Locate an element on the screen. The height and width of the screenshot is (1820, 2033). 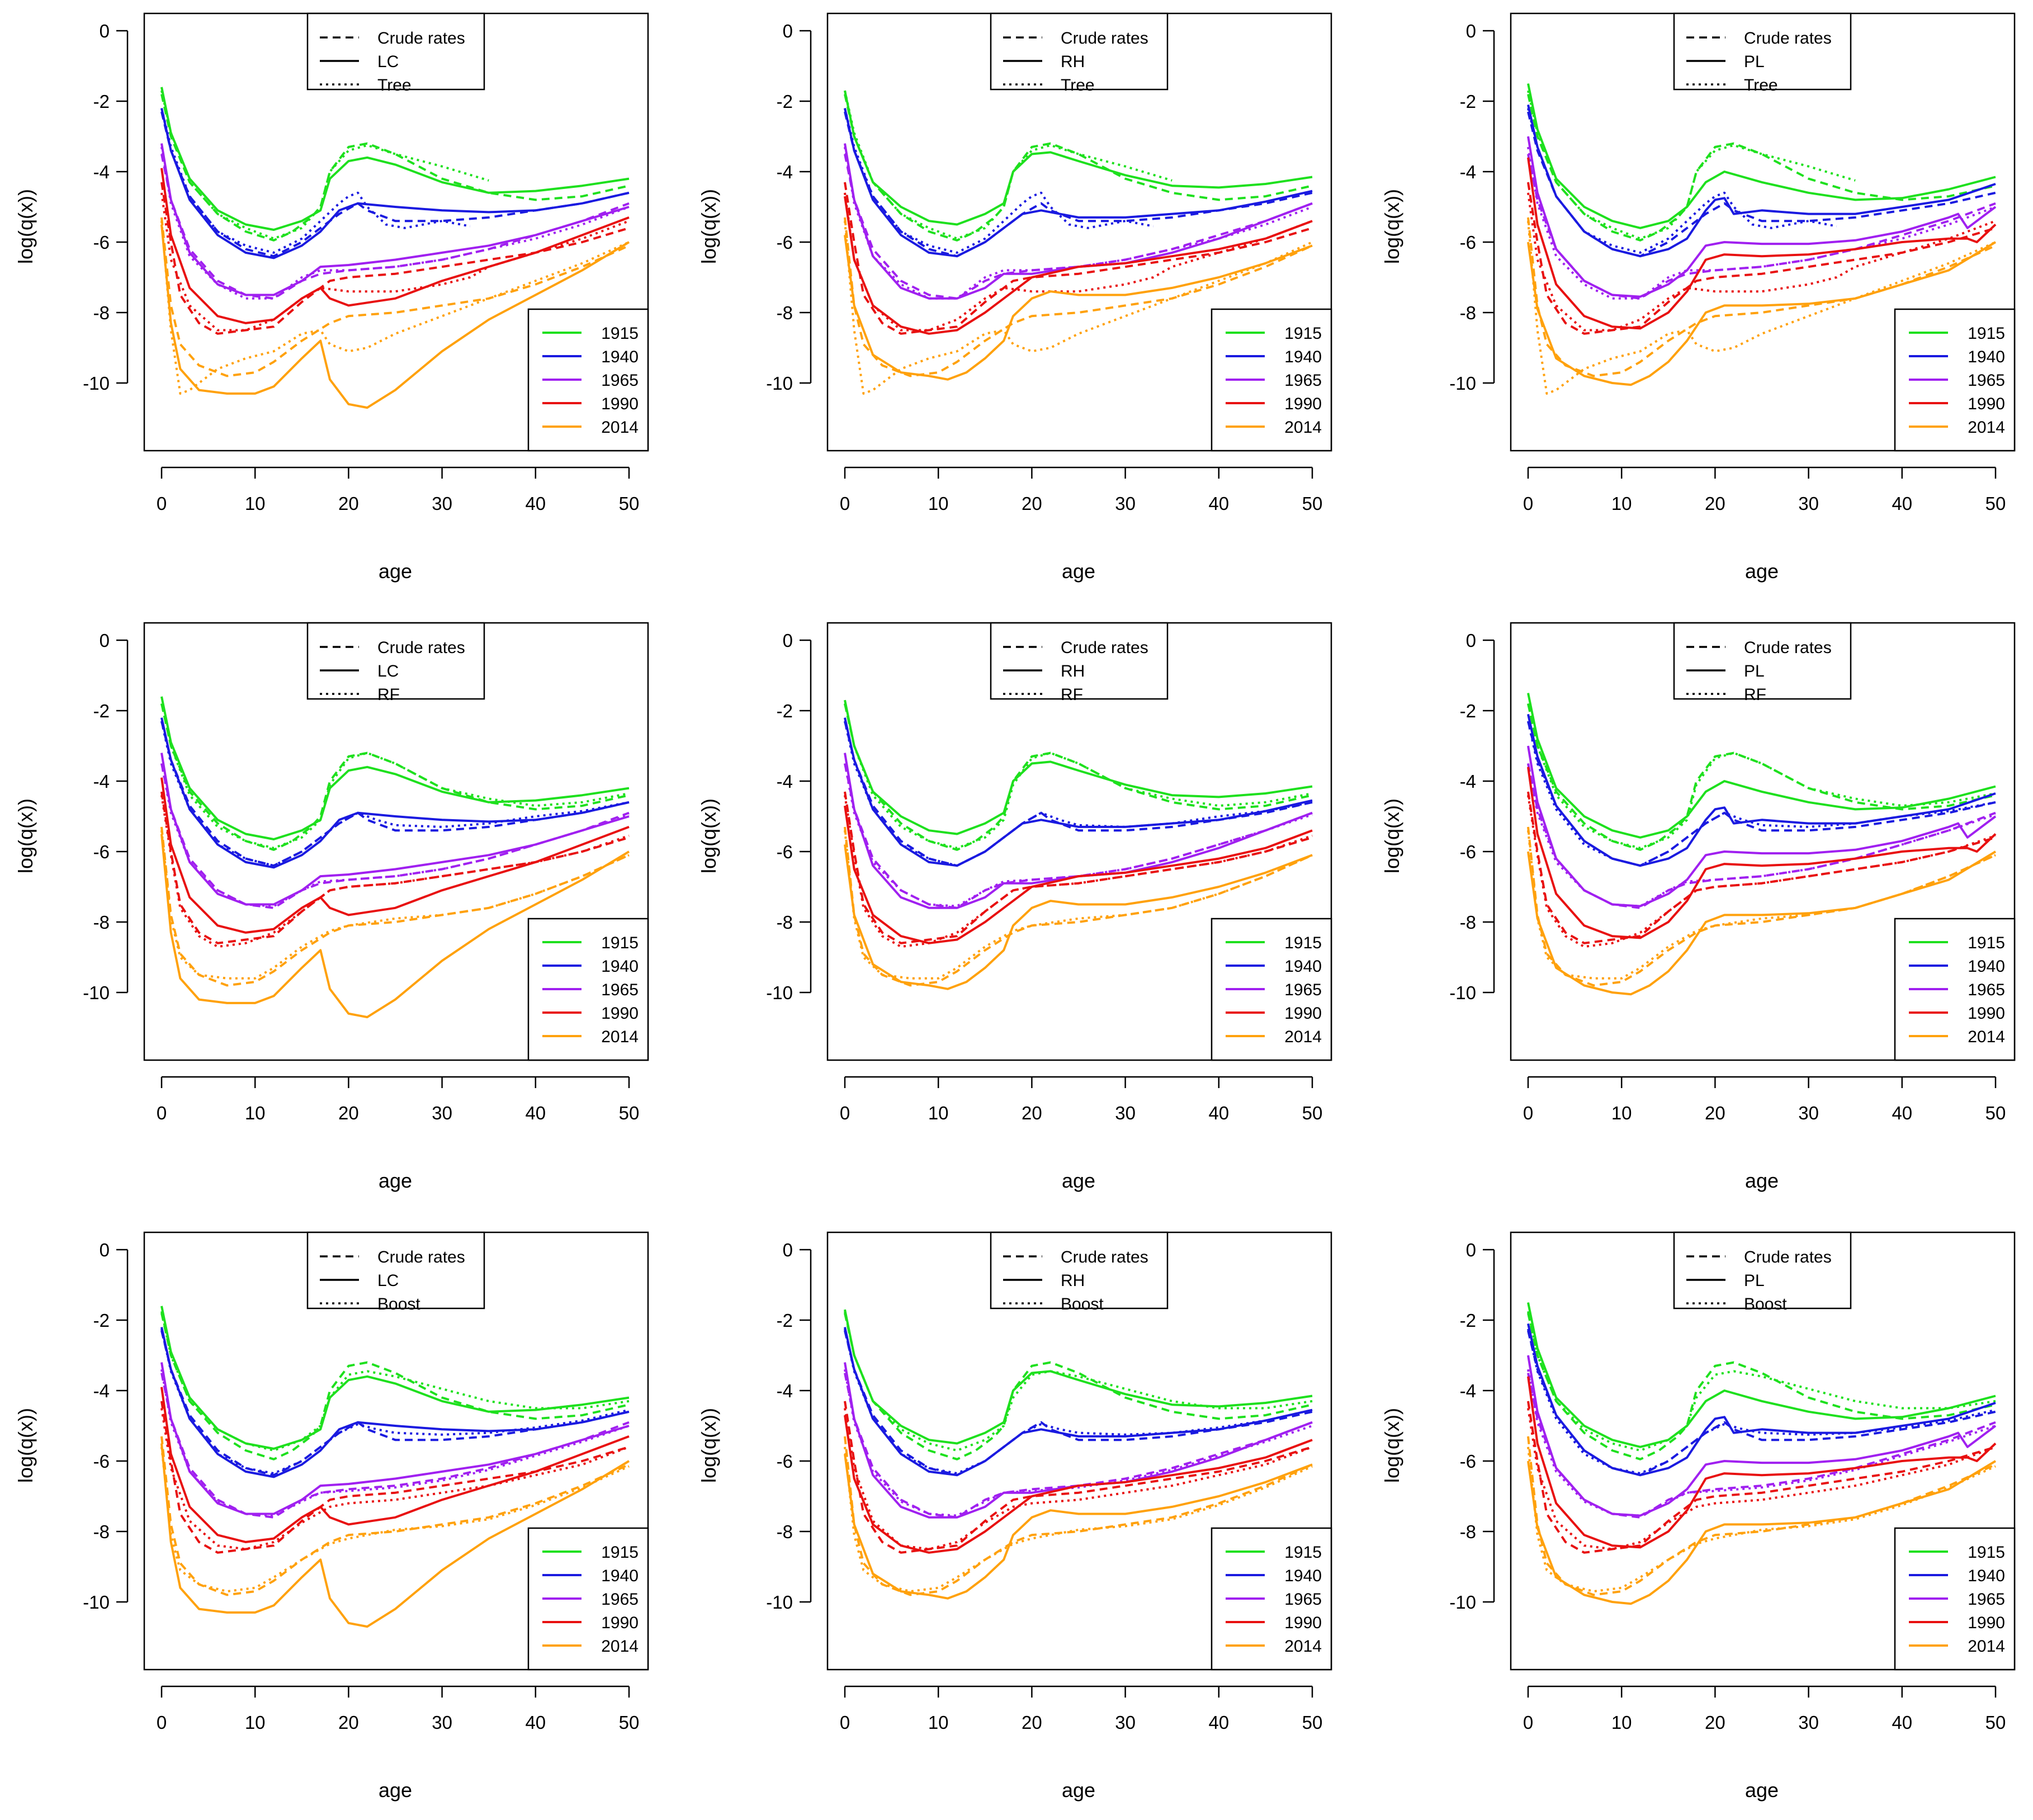
rf-line-2014 is located at coordinates (1078, 905).